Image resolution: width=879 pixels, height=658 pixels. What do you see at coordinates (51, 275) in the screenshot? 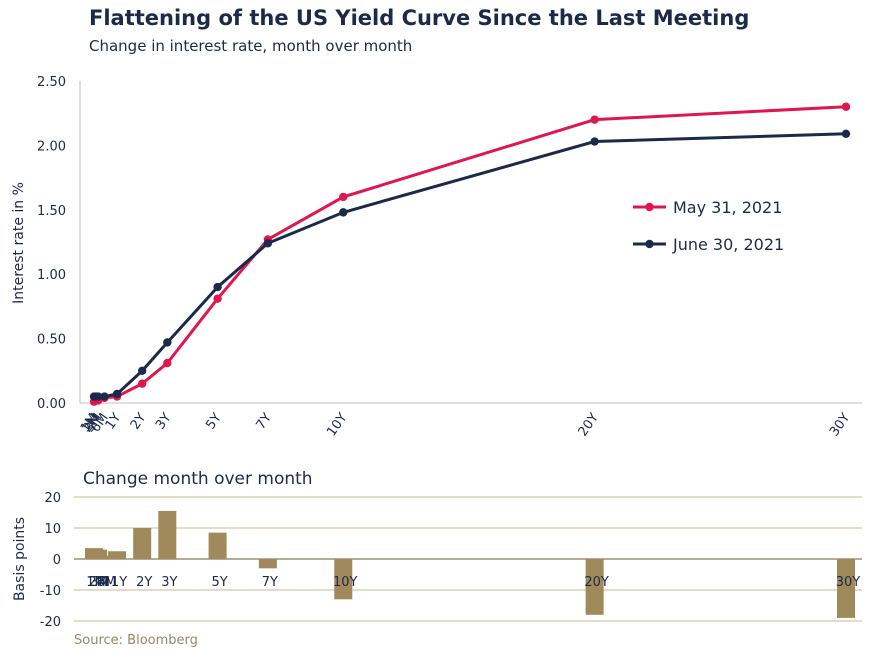
I see `y-tick-label: 1.00` at bounding box center [51, 275].